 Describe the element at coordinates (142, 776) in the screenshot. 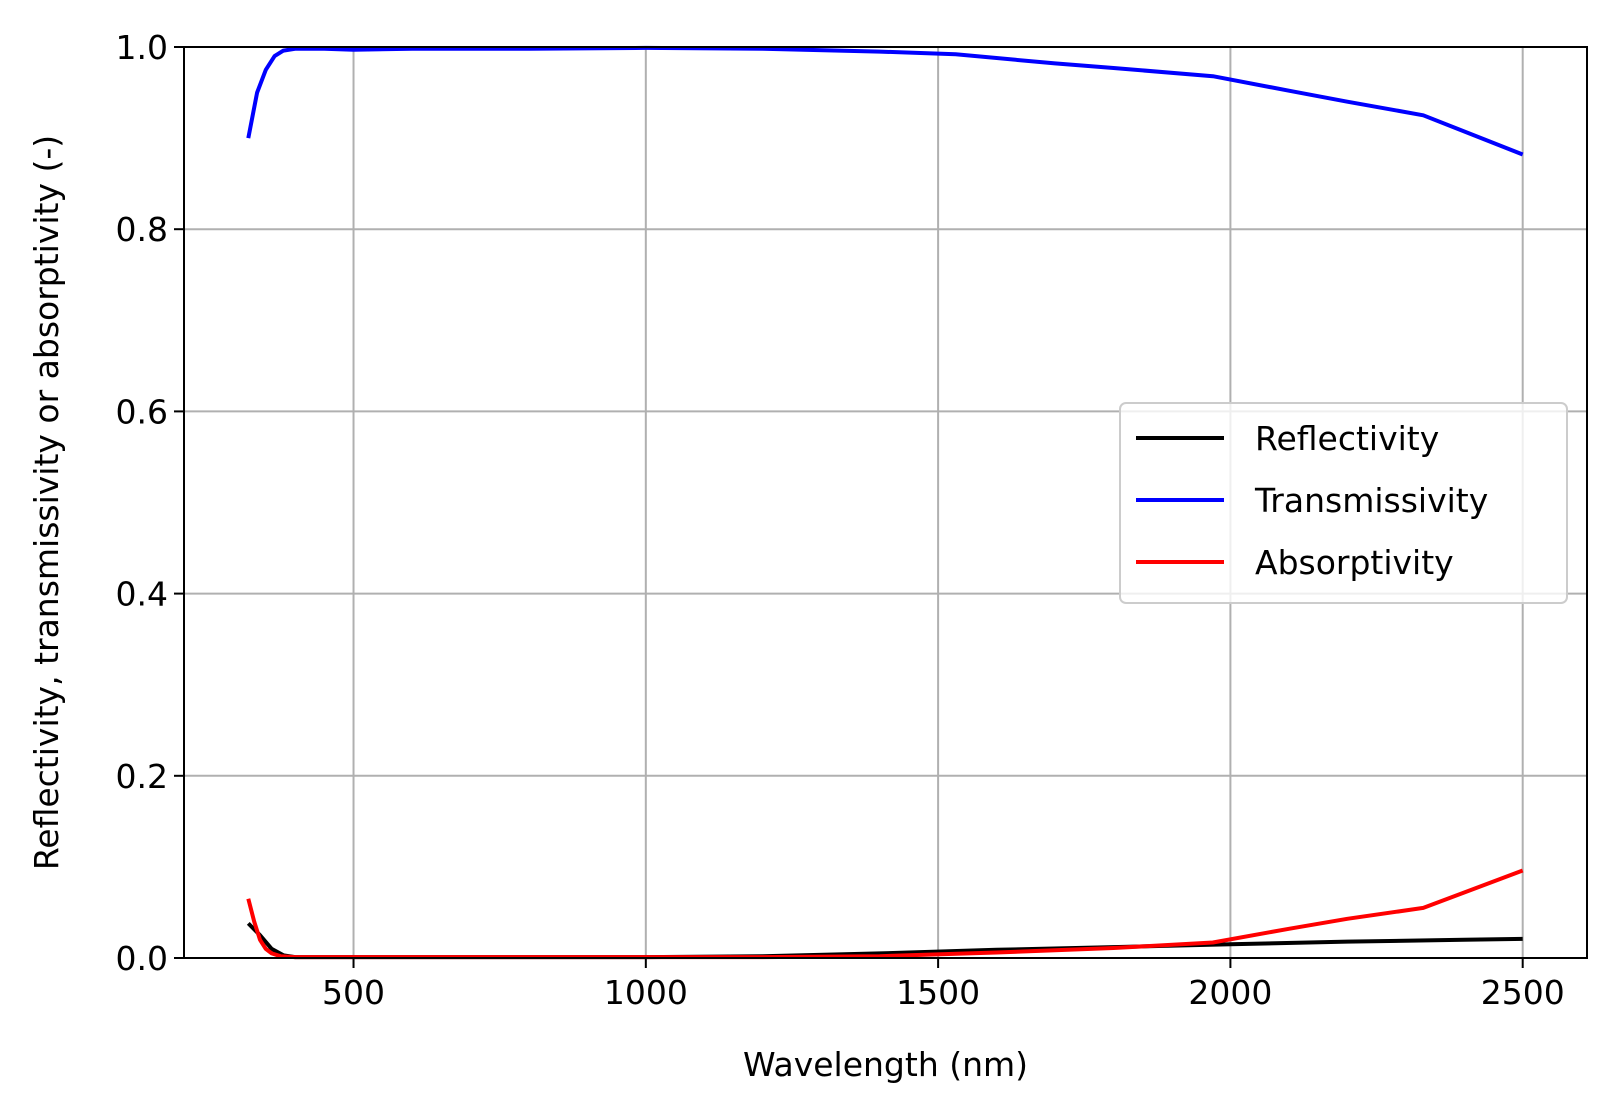

I see `y-tick-label: 0.2` at that location.